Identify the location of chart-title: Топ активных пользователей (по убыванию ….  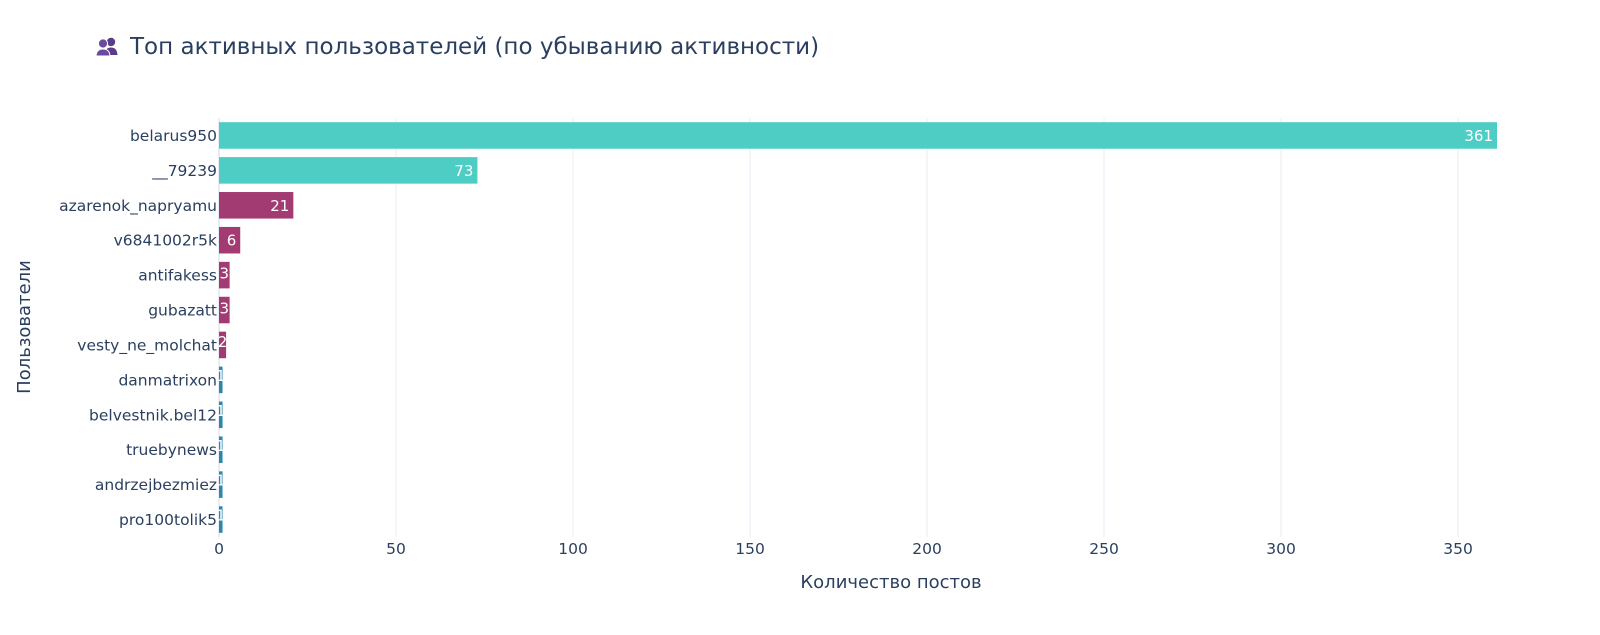
(474, 47).